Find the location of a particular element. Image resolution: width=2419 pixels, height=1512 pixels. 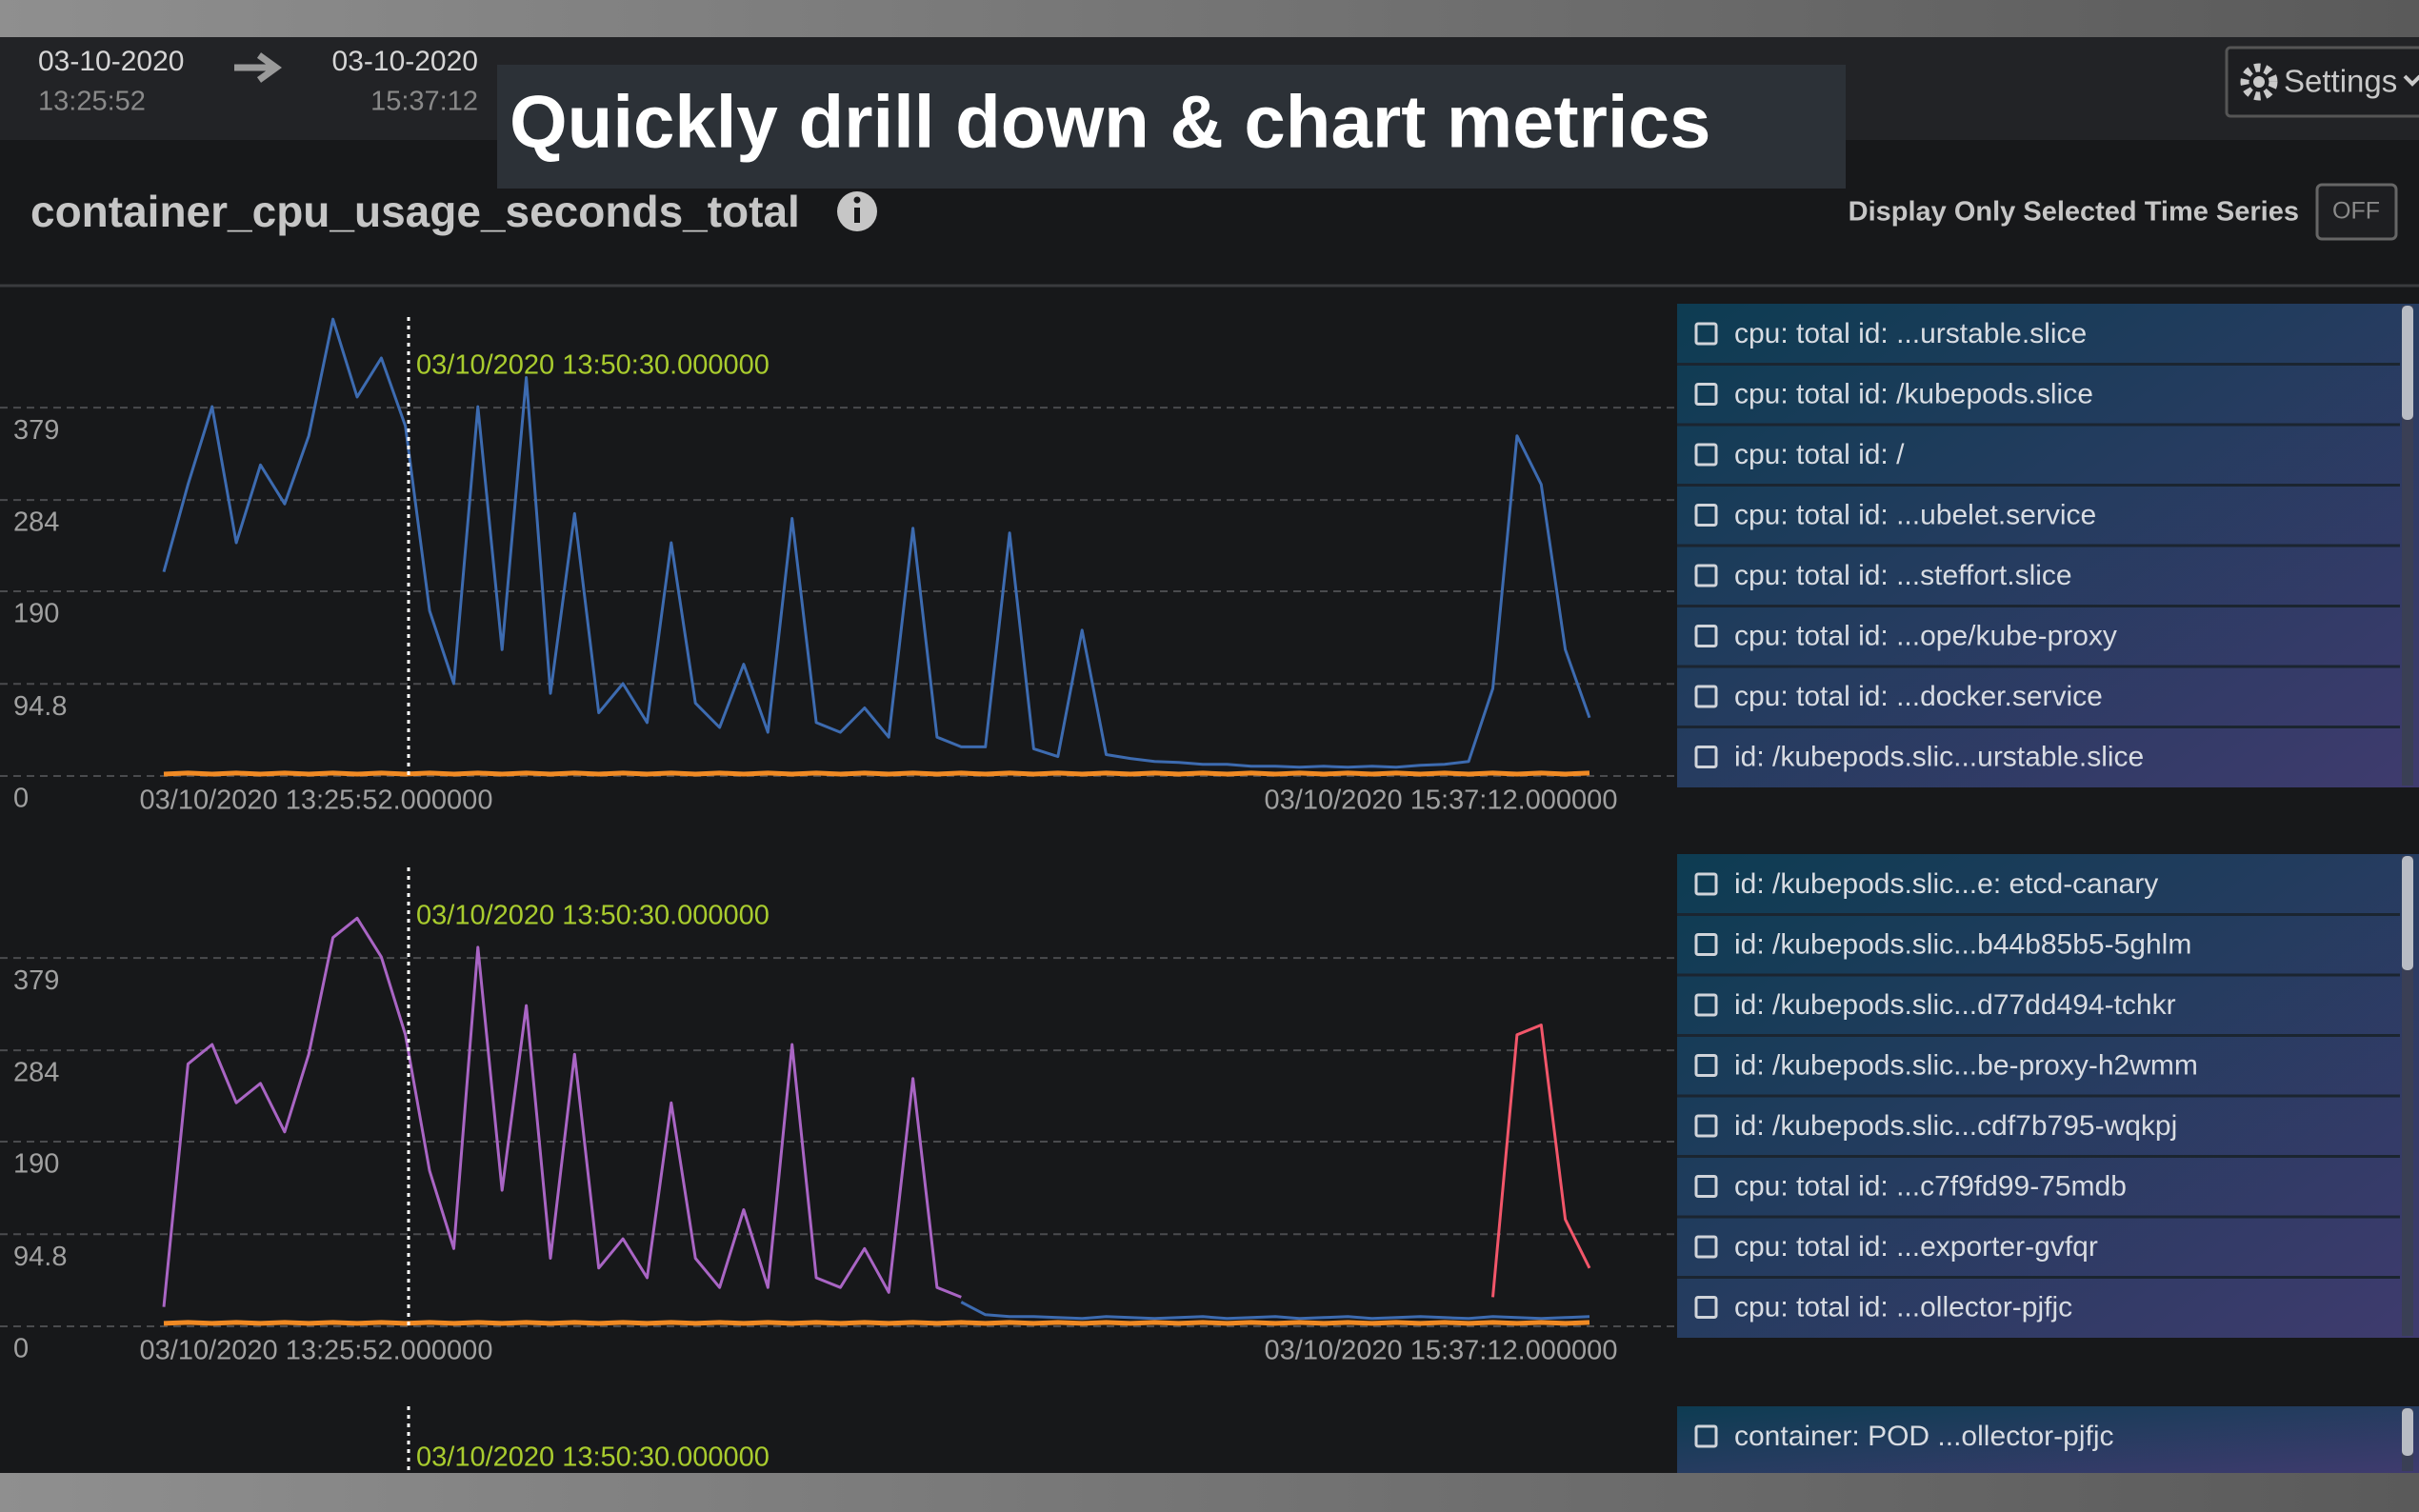

series-row: cpu: total id: / is located at coordinates (2039, 446).